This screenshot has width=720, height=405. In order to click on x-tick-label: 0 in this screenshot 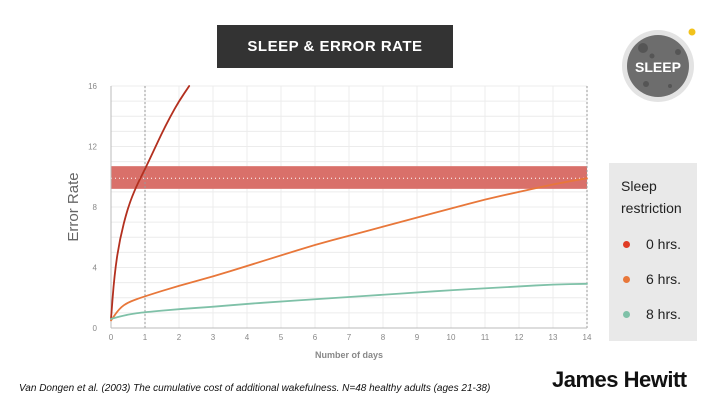, I will do `click(111, 337)`.